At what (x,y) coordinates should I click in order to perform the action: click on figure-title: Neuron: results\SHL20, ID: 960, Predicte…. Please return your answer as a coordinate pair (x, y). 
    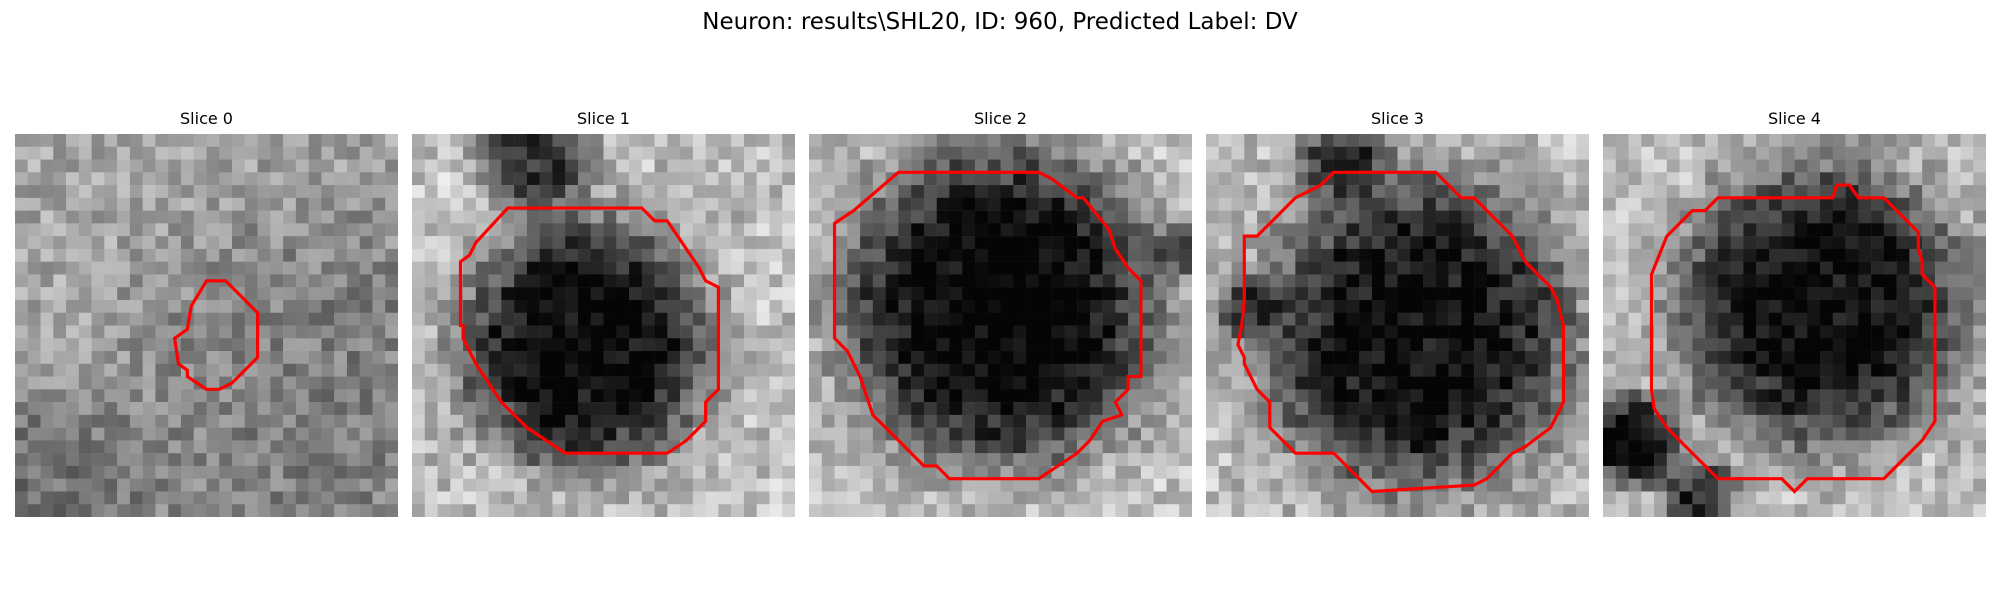
    Looking at the image, I should click on (1000, 22).